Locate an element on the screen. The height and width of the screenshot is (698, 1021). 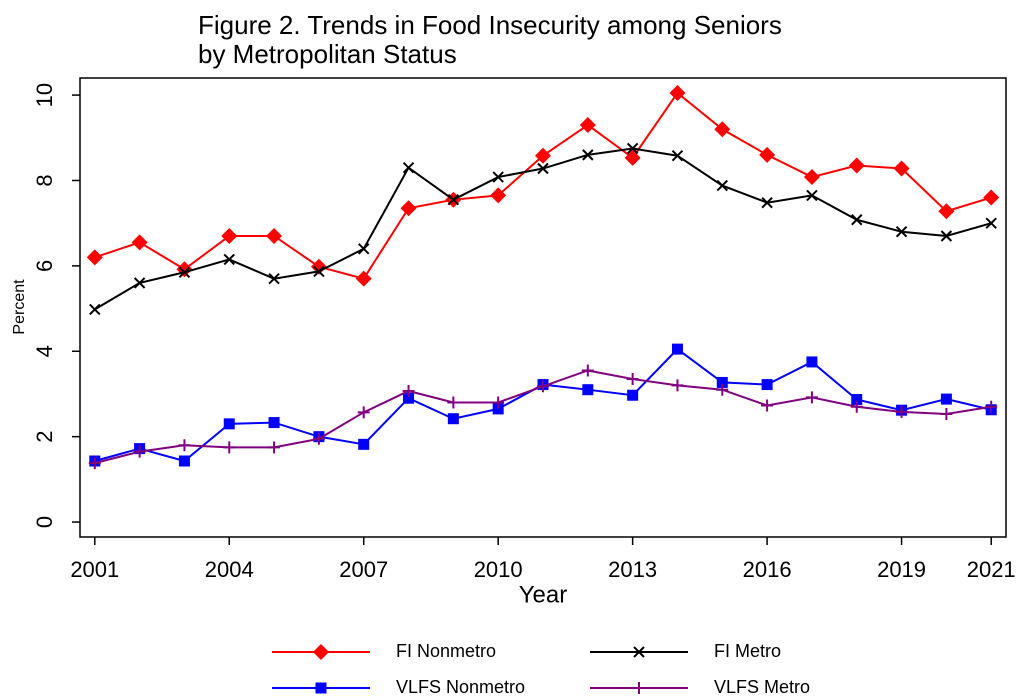
x-tick-label: 2007 is located at coordinates (363, 569).